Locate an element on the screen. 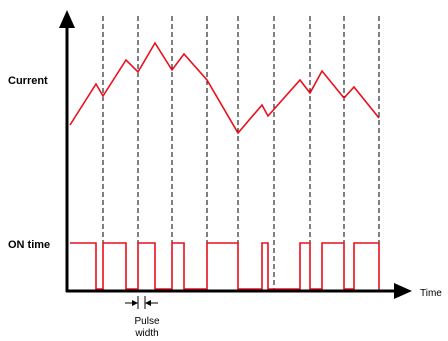  pulse-width-arrowhead-right is located at coordinates (148, 303).